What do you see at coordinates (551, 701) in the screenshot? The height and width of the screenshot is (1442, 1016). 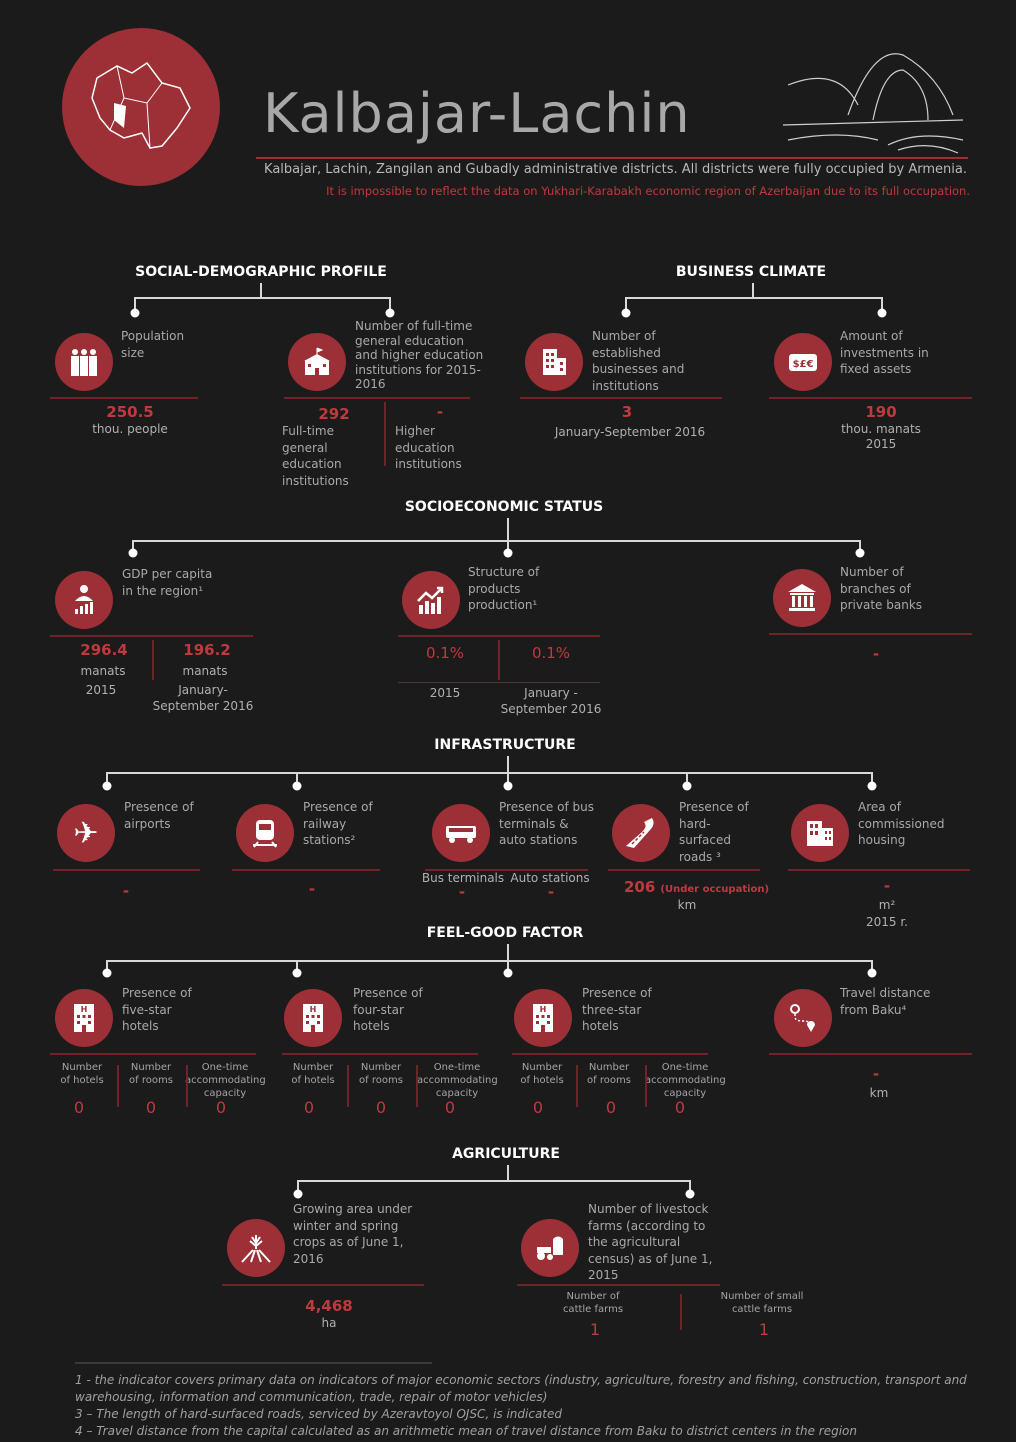 I see `structure-2016-period: January - September 2016` at bounding box center [551, 701].